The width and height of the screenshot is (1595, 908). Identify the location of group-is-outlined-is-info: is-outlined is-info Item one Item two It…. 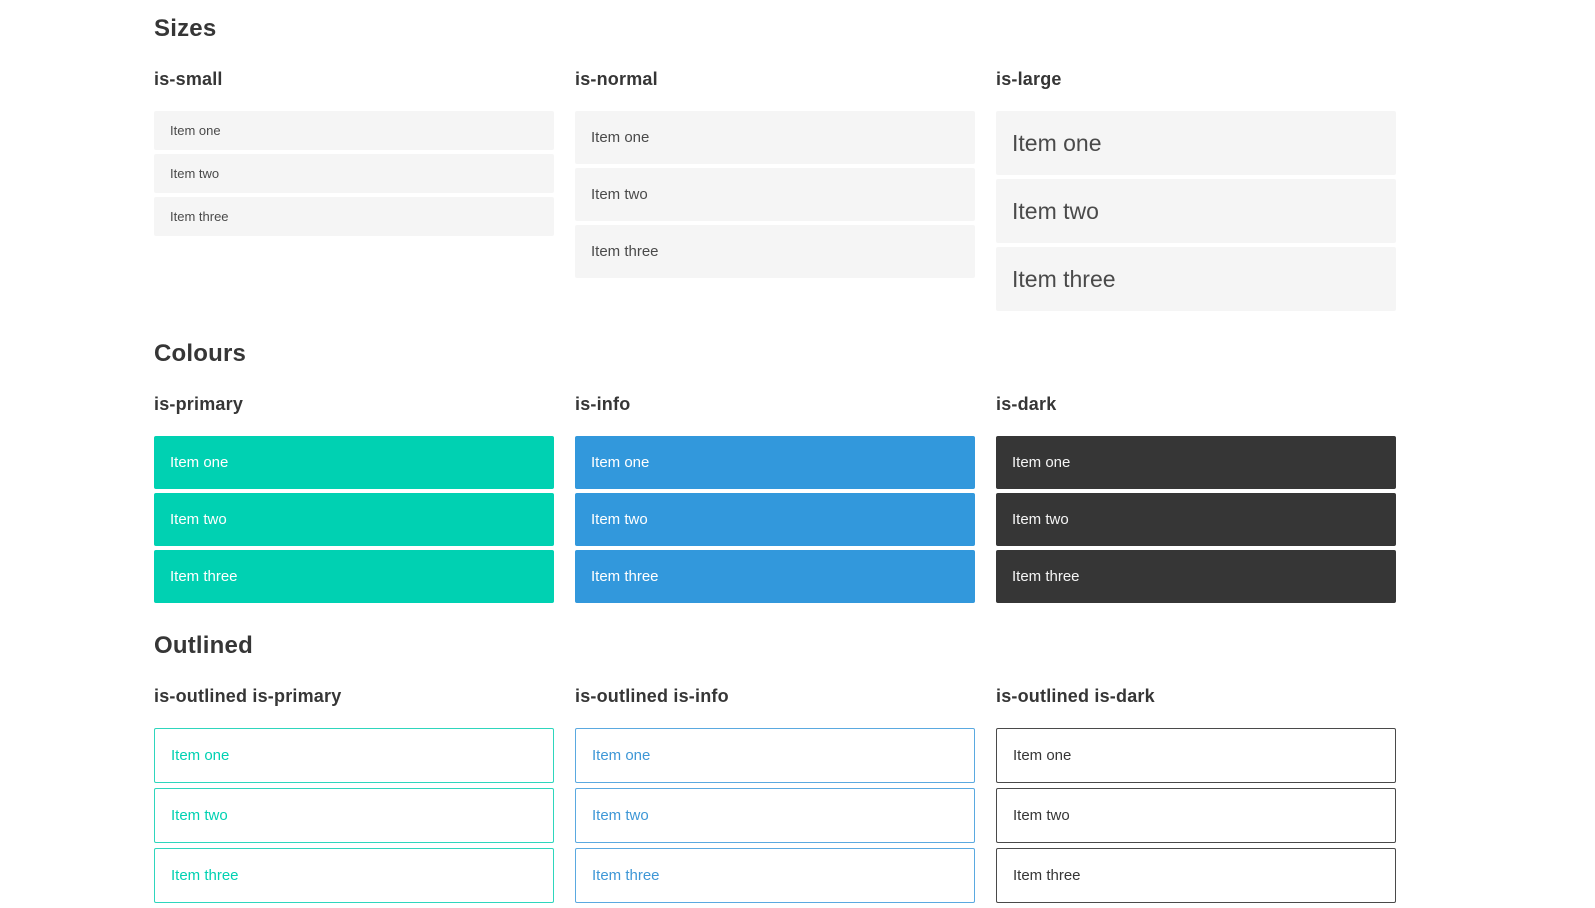
(775, 793).